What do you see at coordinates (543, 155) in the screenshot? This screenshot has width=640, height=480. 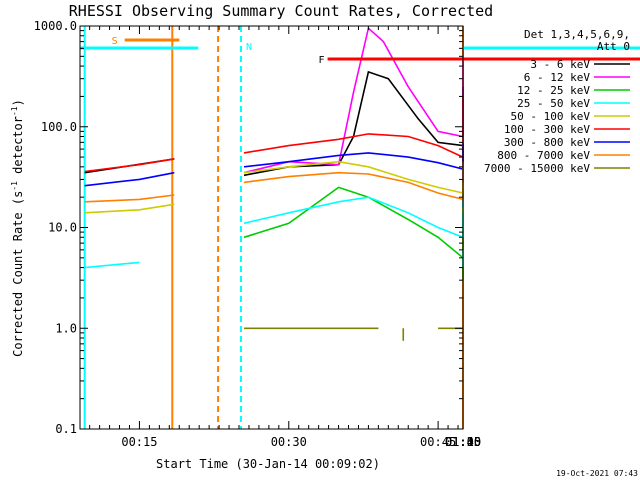 I see `legend-label: 800 - 7000 keV` at bounding box center [543, 155].